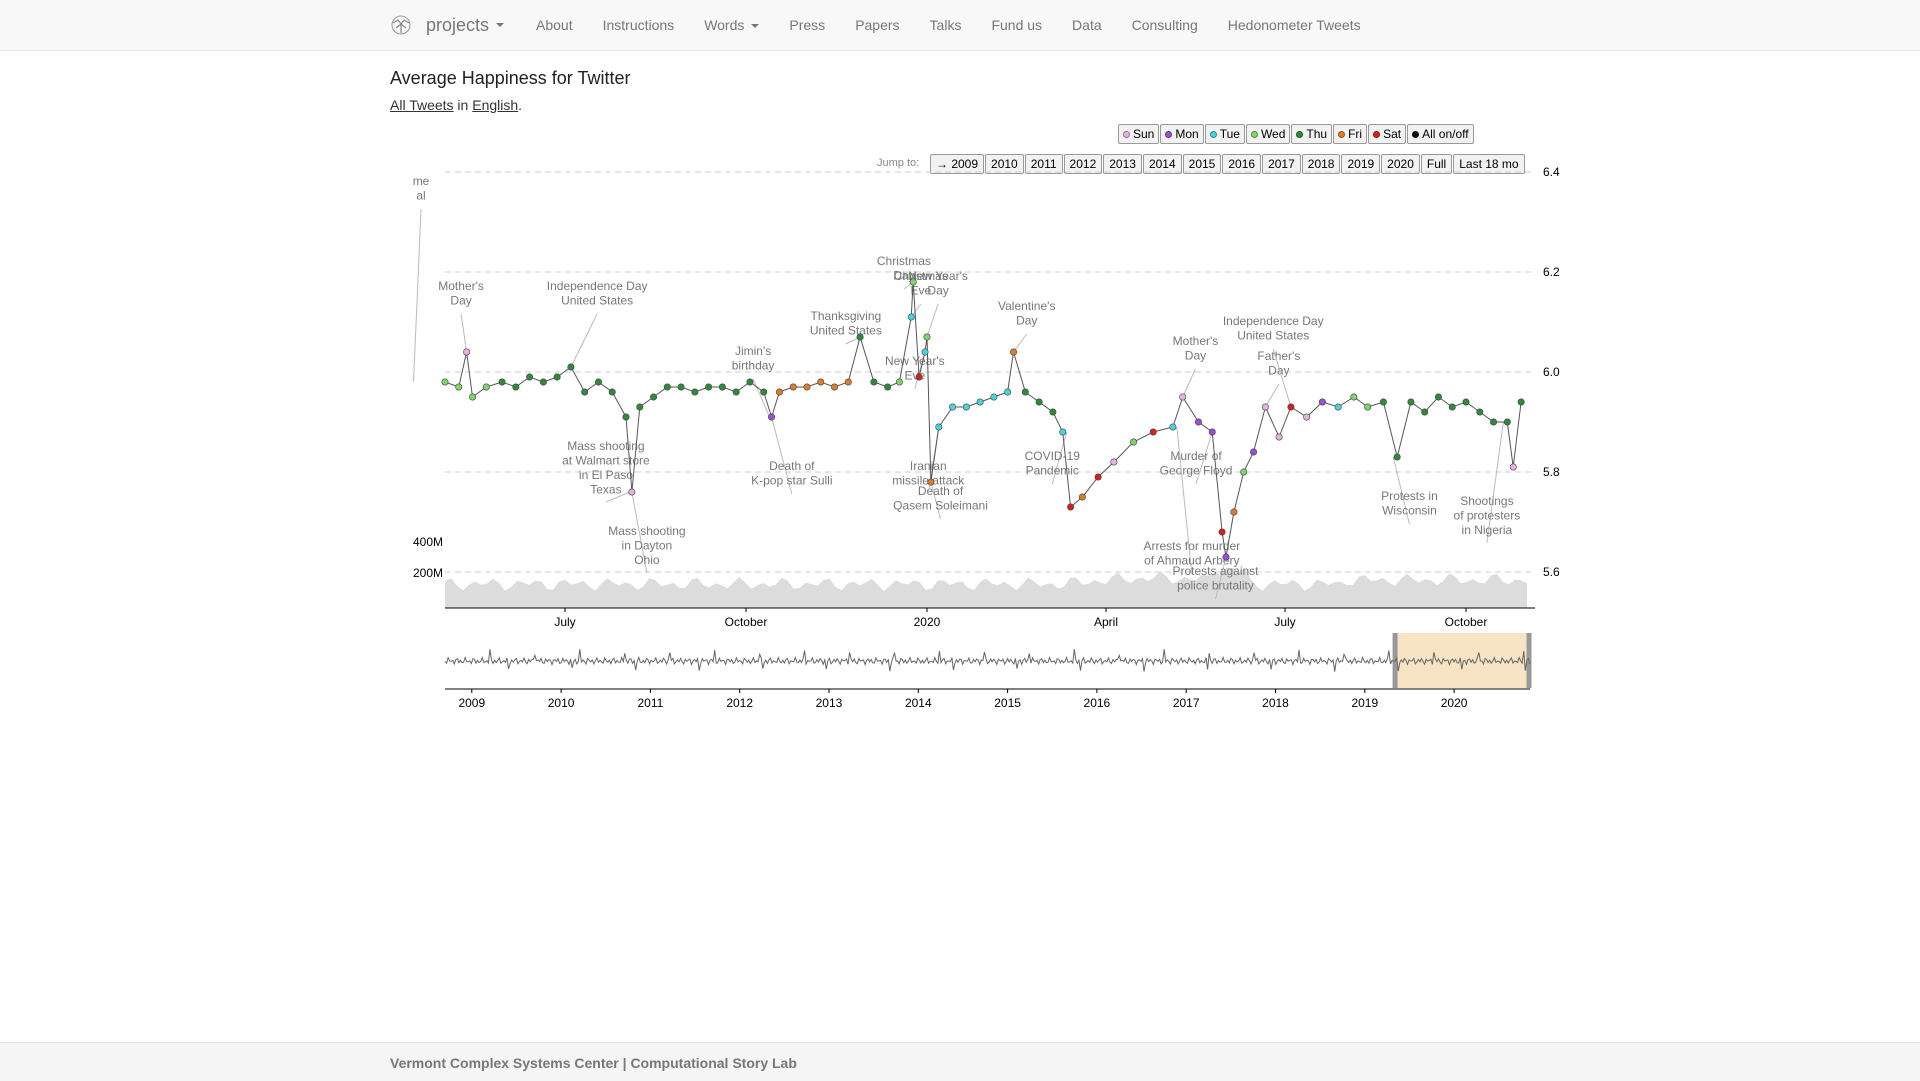  What do you see at coordinates (554, 25) in the screenshot?
I see `nav-about: About` at bounding box center [554, 25].